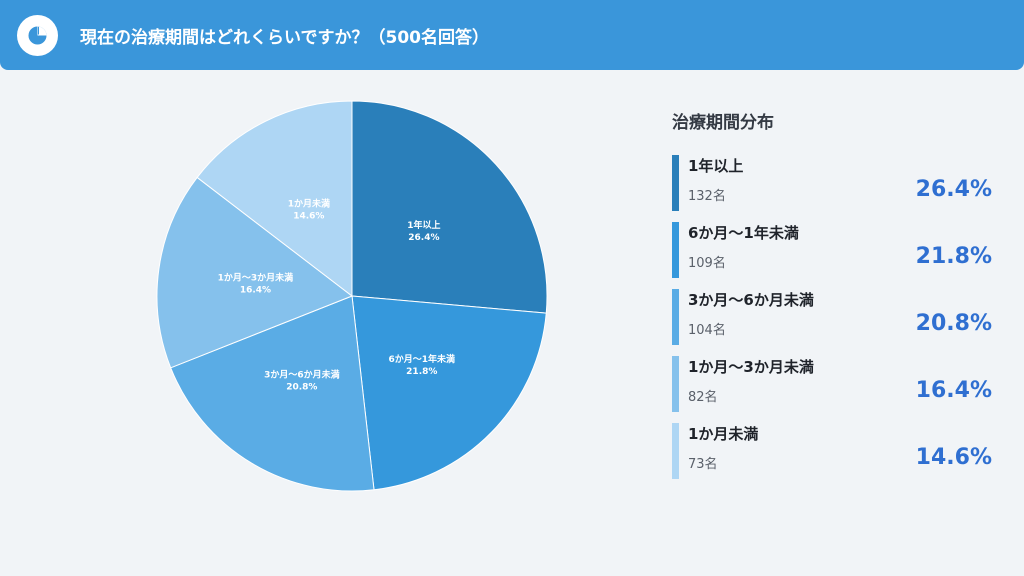  I want to click on slice-percent-label: 16.4%, so click(255, 291).